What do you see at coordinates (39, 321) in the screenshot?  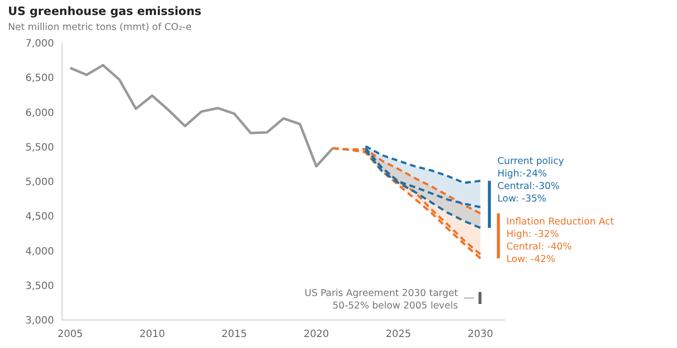 I see `y-tick-label: 3,000` at bounding box center [39, 321].